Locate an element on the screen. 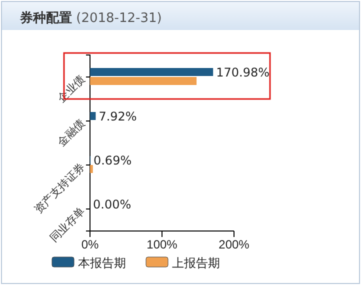  data-label: 0.69% is located at coordinates (112, 161).